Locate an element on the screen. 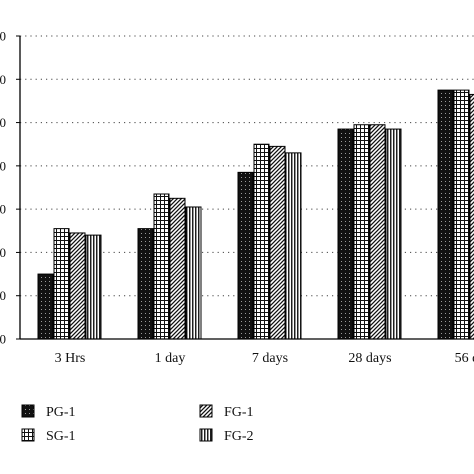 This screenshot has height=474, width=474. x-tick-label: 56 da is located at coordinates (464, 358).